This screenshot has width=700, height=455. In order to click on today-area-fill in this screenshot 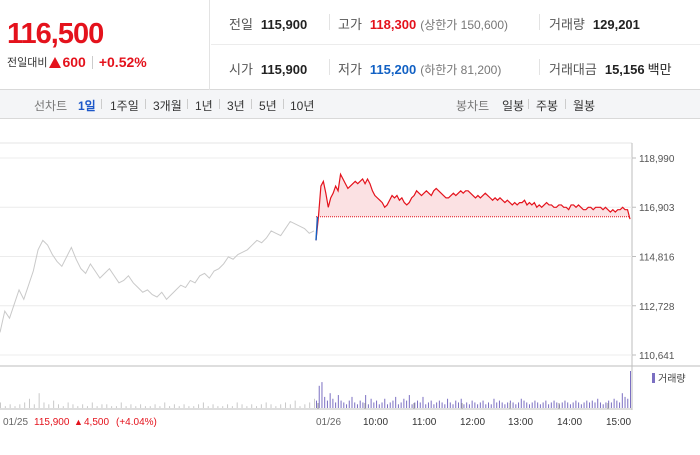, I will do `click(473, 207)`.